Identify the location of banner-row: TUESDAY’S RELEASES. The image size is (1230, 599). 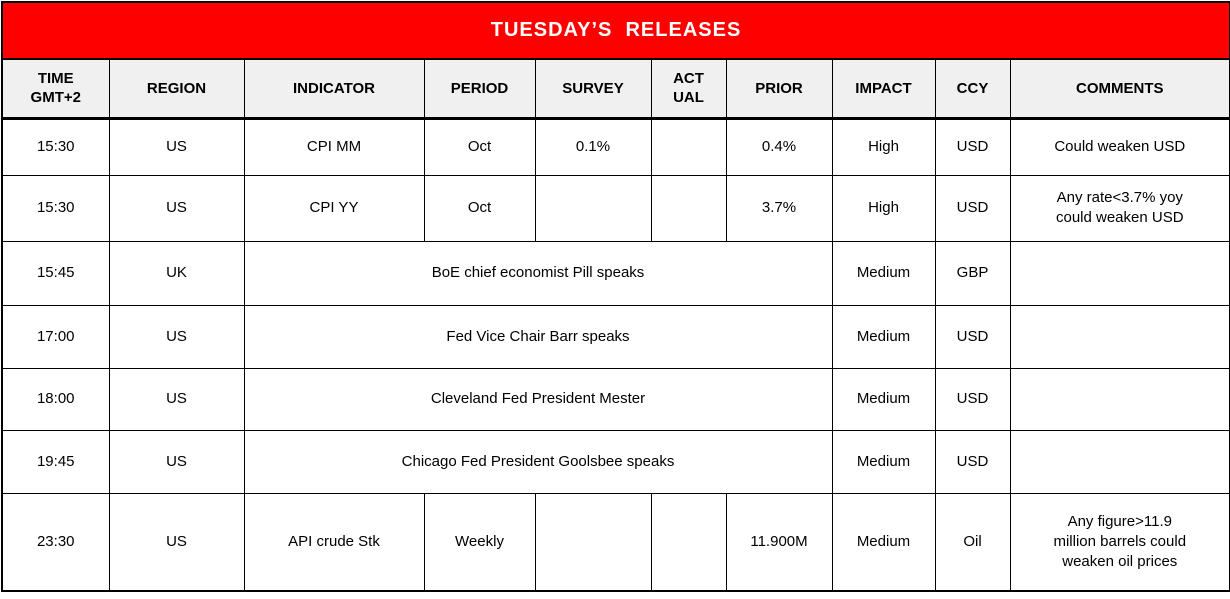
(615, 30).